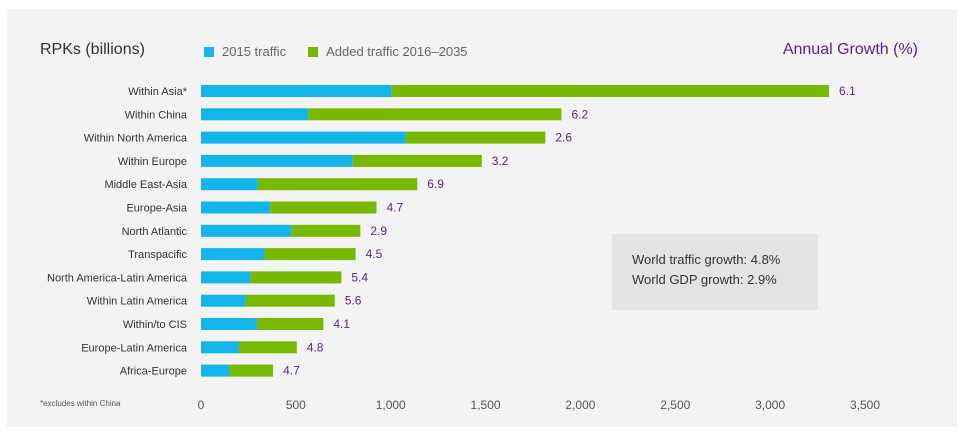  What do you see at coordinates (157, 255) in the screenshot?
I see `category-label: Transpacific` at bounding box center [157, 255].